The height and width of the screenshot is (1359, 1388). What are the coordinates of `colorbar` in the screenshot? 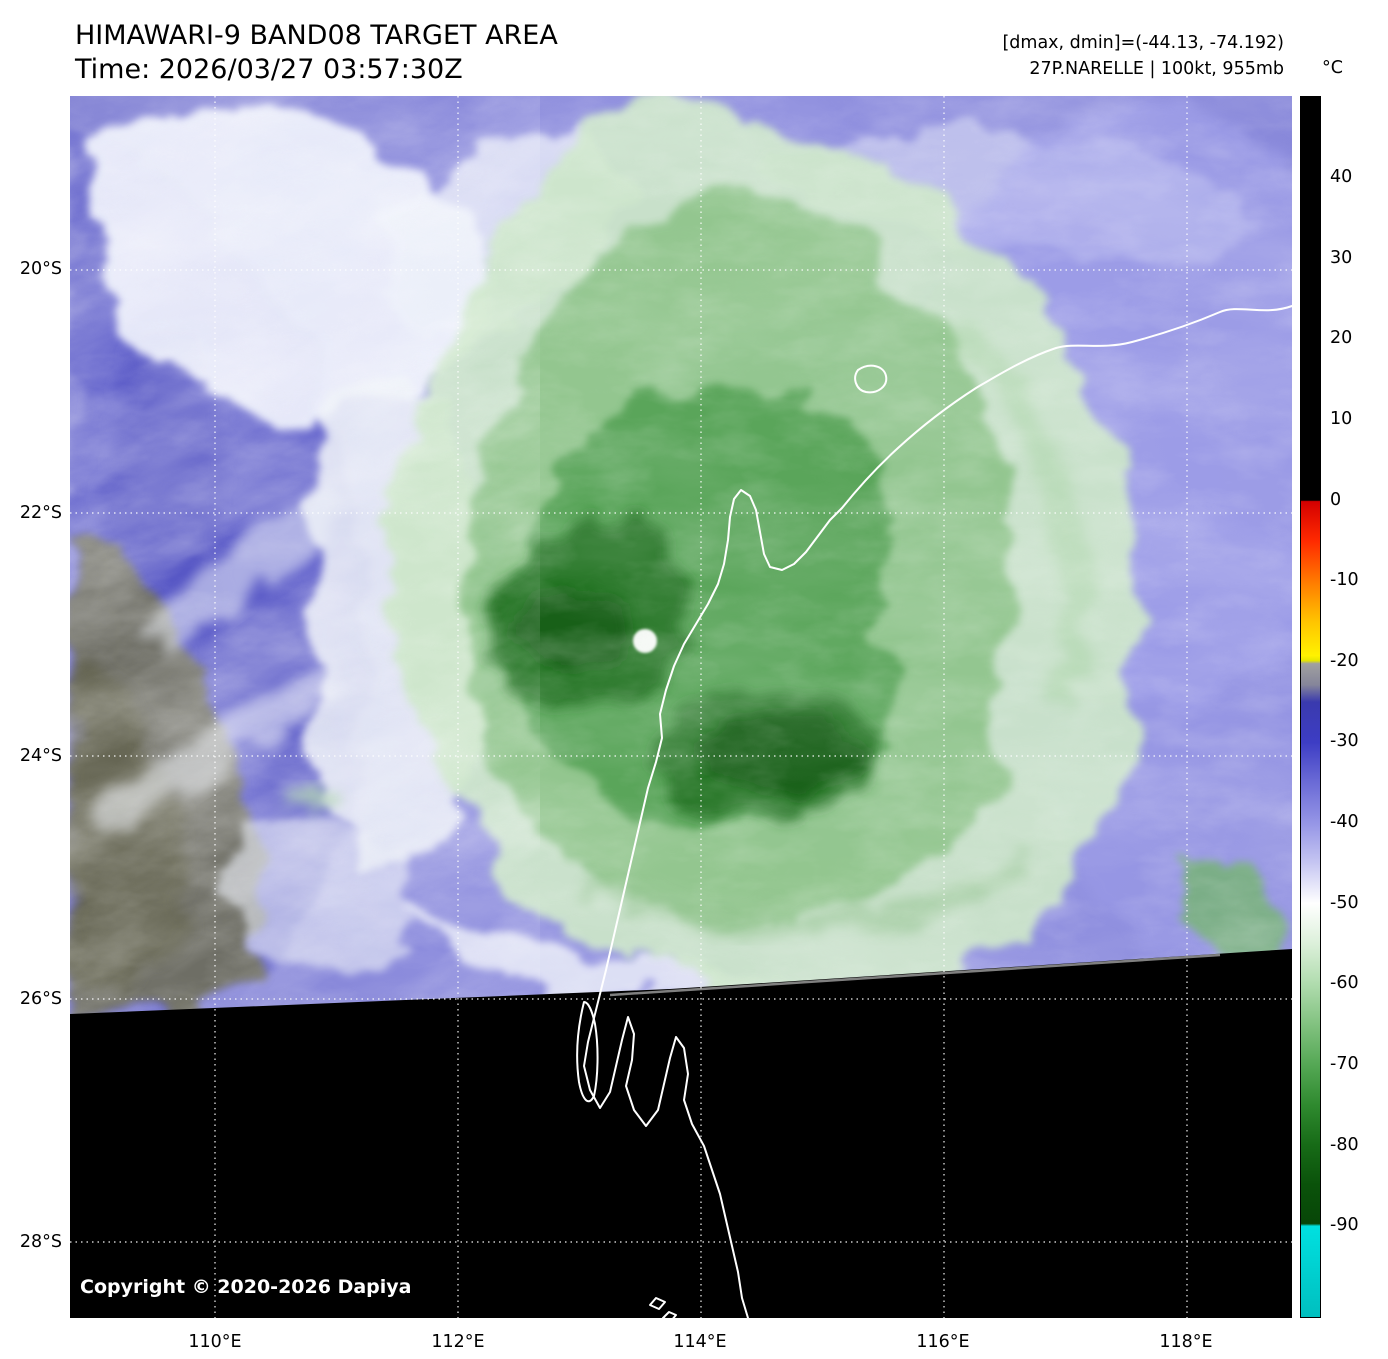 It's located at (1310, 707).